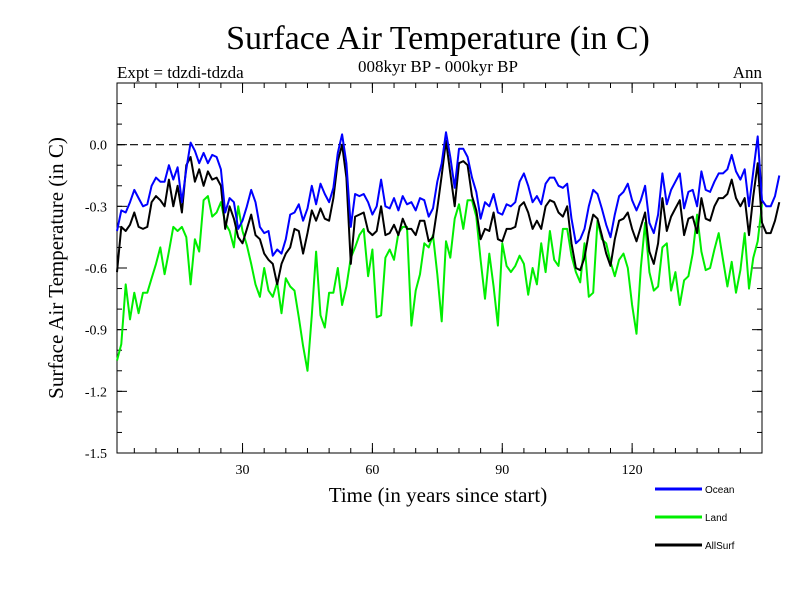 Image resolution: width=800 pixels, height=600 pixels. Describe the element at coordinates (180, 72) in the screenshot. I see `experiment-label: Expt = tdzdi-tdzda` at that location.